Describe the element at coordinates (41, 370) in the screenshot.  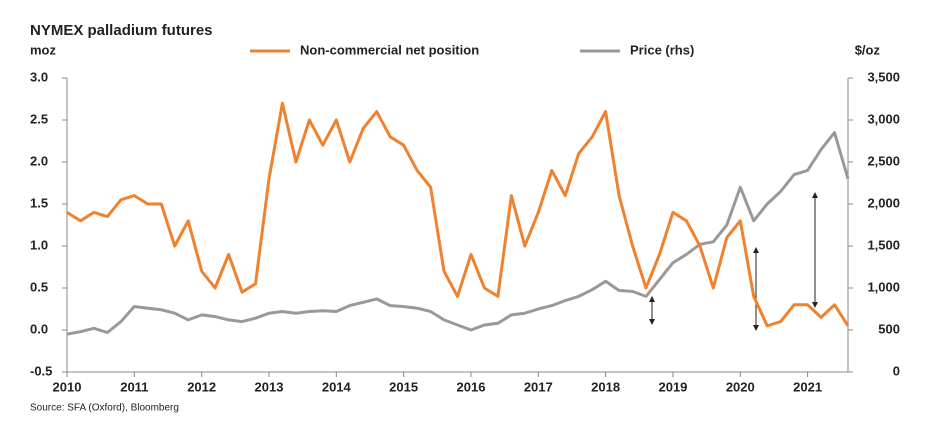
I see `y-tick-label: -0.5` at that location.